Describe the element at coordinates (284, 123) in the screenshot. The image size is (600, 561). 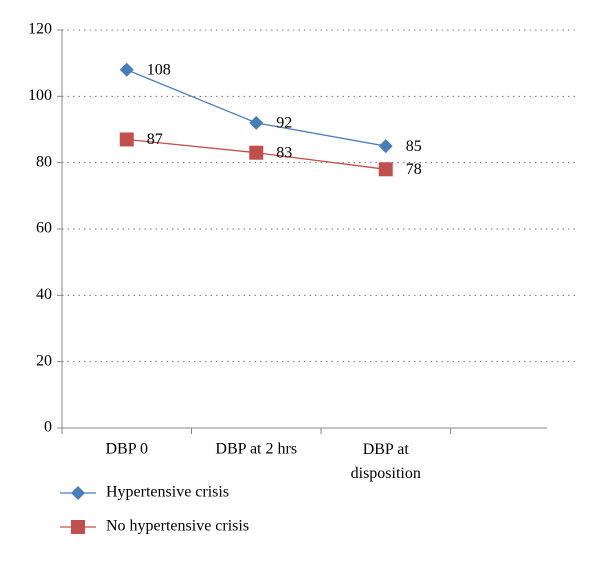
I see `data-label: 92` at that location.